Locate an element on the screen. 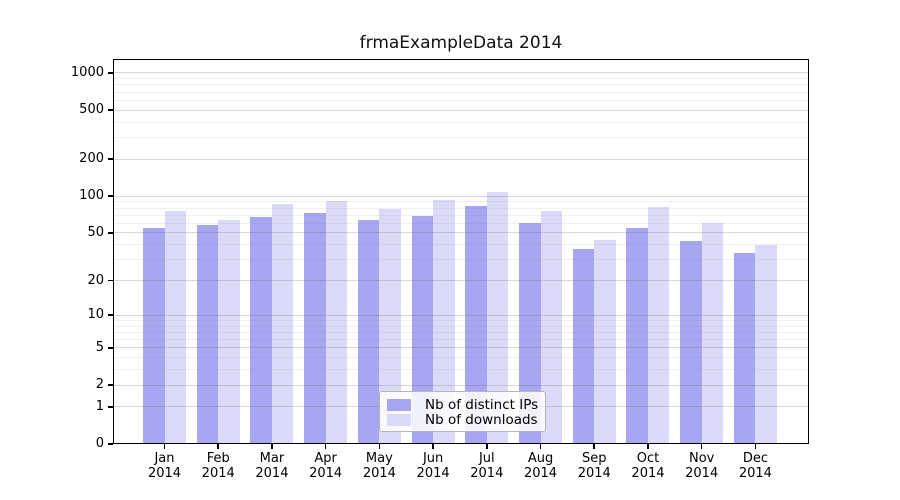 Image resolution: width=900 pixels, height=500 pixels. bar-ips-aug is located at coordinates (530, 333).